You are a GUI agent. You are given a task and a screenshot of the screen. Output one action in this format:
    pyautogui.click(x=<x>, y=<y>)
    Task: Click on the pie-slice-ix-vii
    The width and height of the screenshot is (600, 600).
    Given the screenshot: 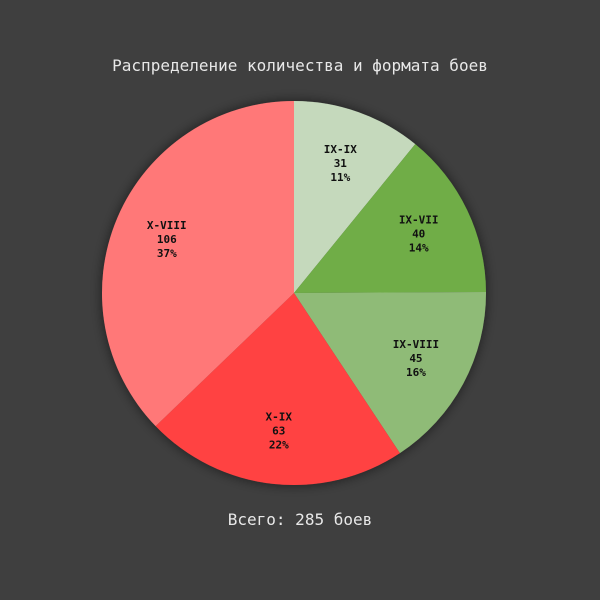 What is the action you would take?
    pyautogui.click(x=390, y=218)
    